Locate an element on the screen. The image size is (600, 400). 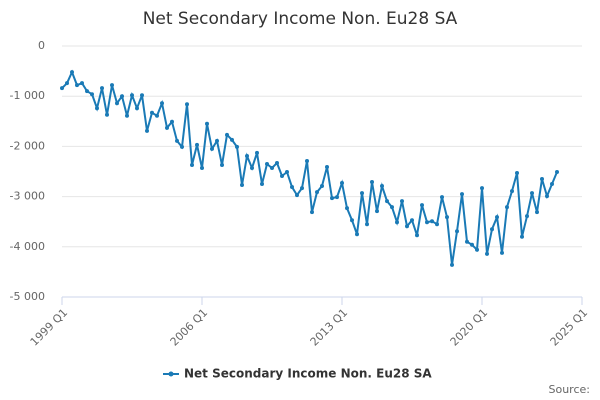
legend-marker is located at coordinates (171, 374).